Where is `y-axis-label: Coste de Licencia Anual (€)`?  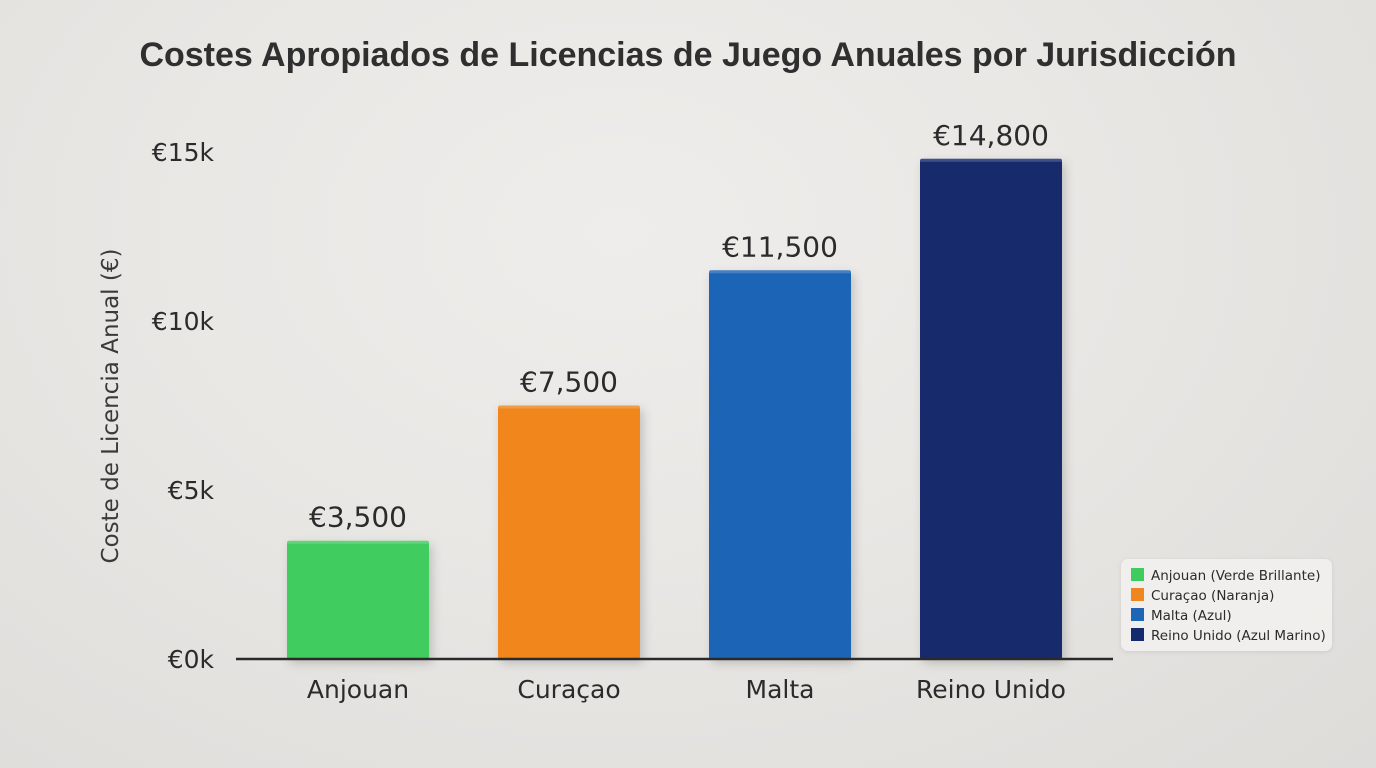 y-axis-label: Coste de Licencia Anual (€) is located at coordinates (111, 406).